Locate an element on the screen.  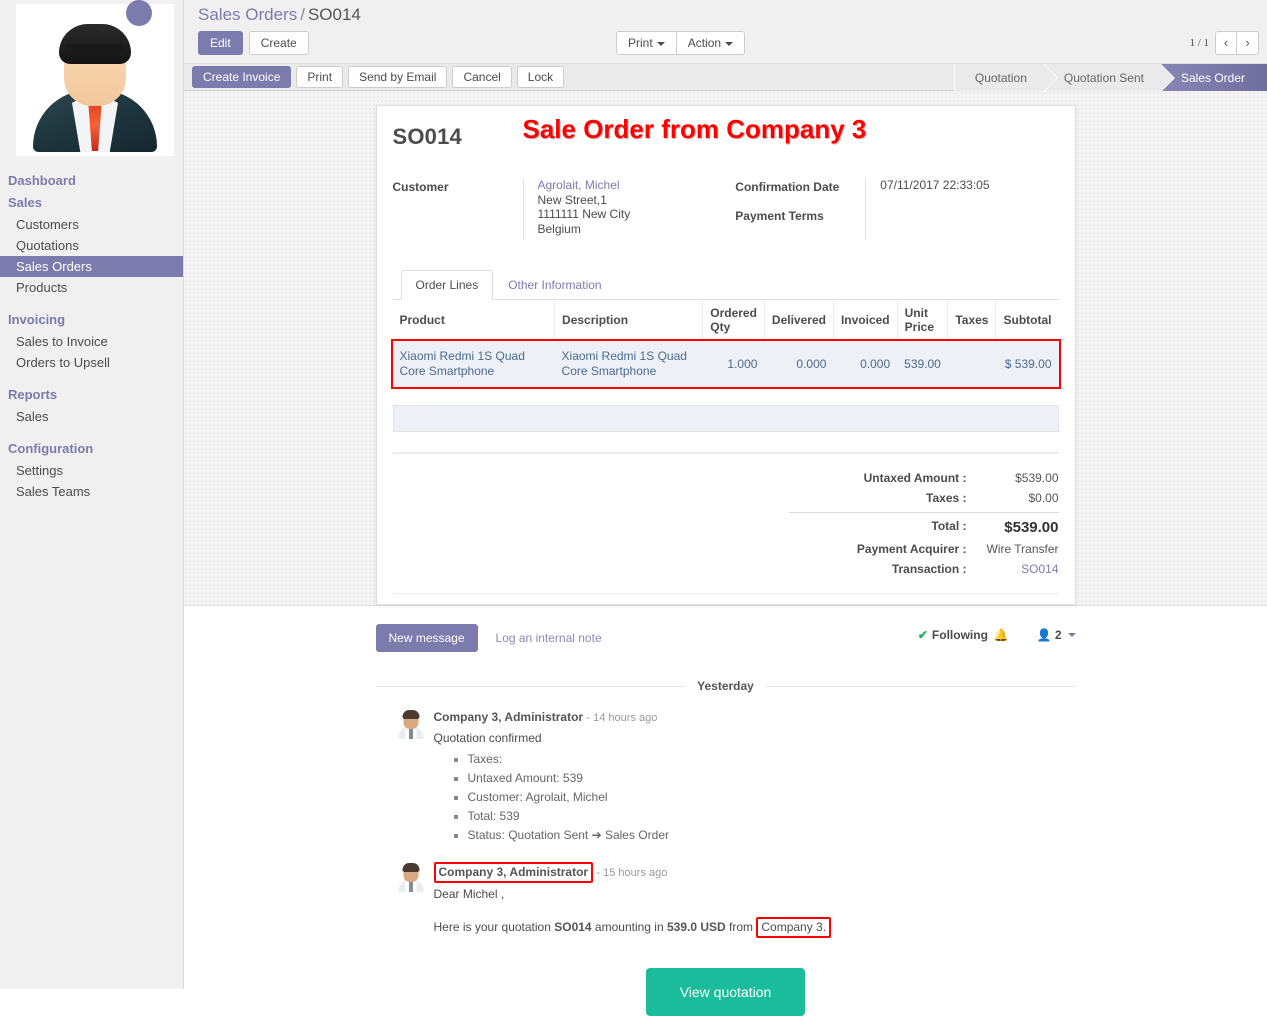
add-item-row is located at coordinates (725, 418).